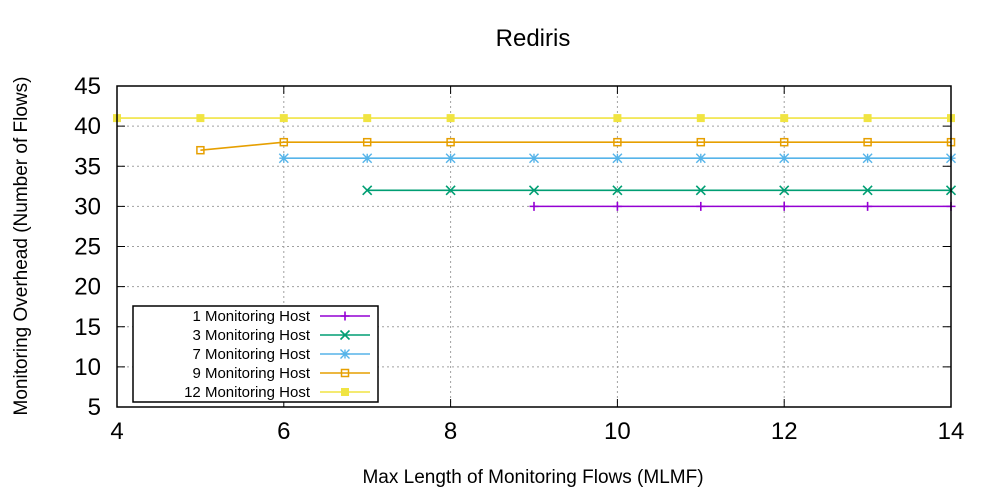 This screenshot has height=500, width=1000. Describe the element at coordinates (283, 431) in the screenshot. I see `x-tick-label: 6` at that location.